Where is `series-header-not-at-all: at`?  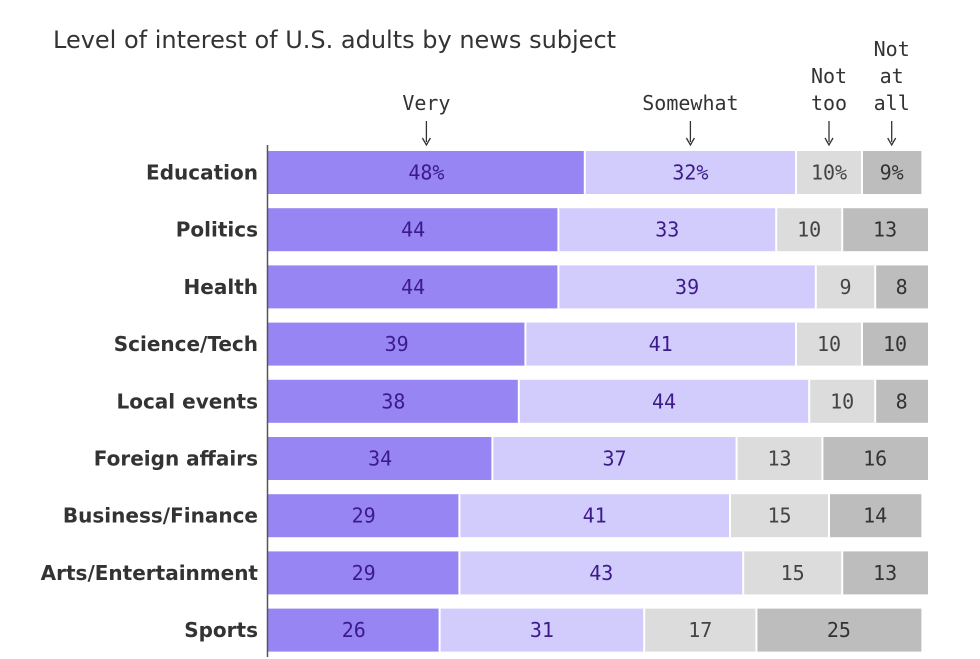 series-header-not-at-all: at is located at coordinates (892, 76).